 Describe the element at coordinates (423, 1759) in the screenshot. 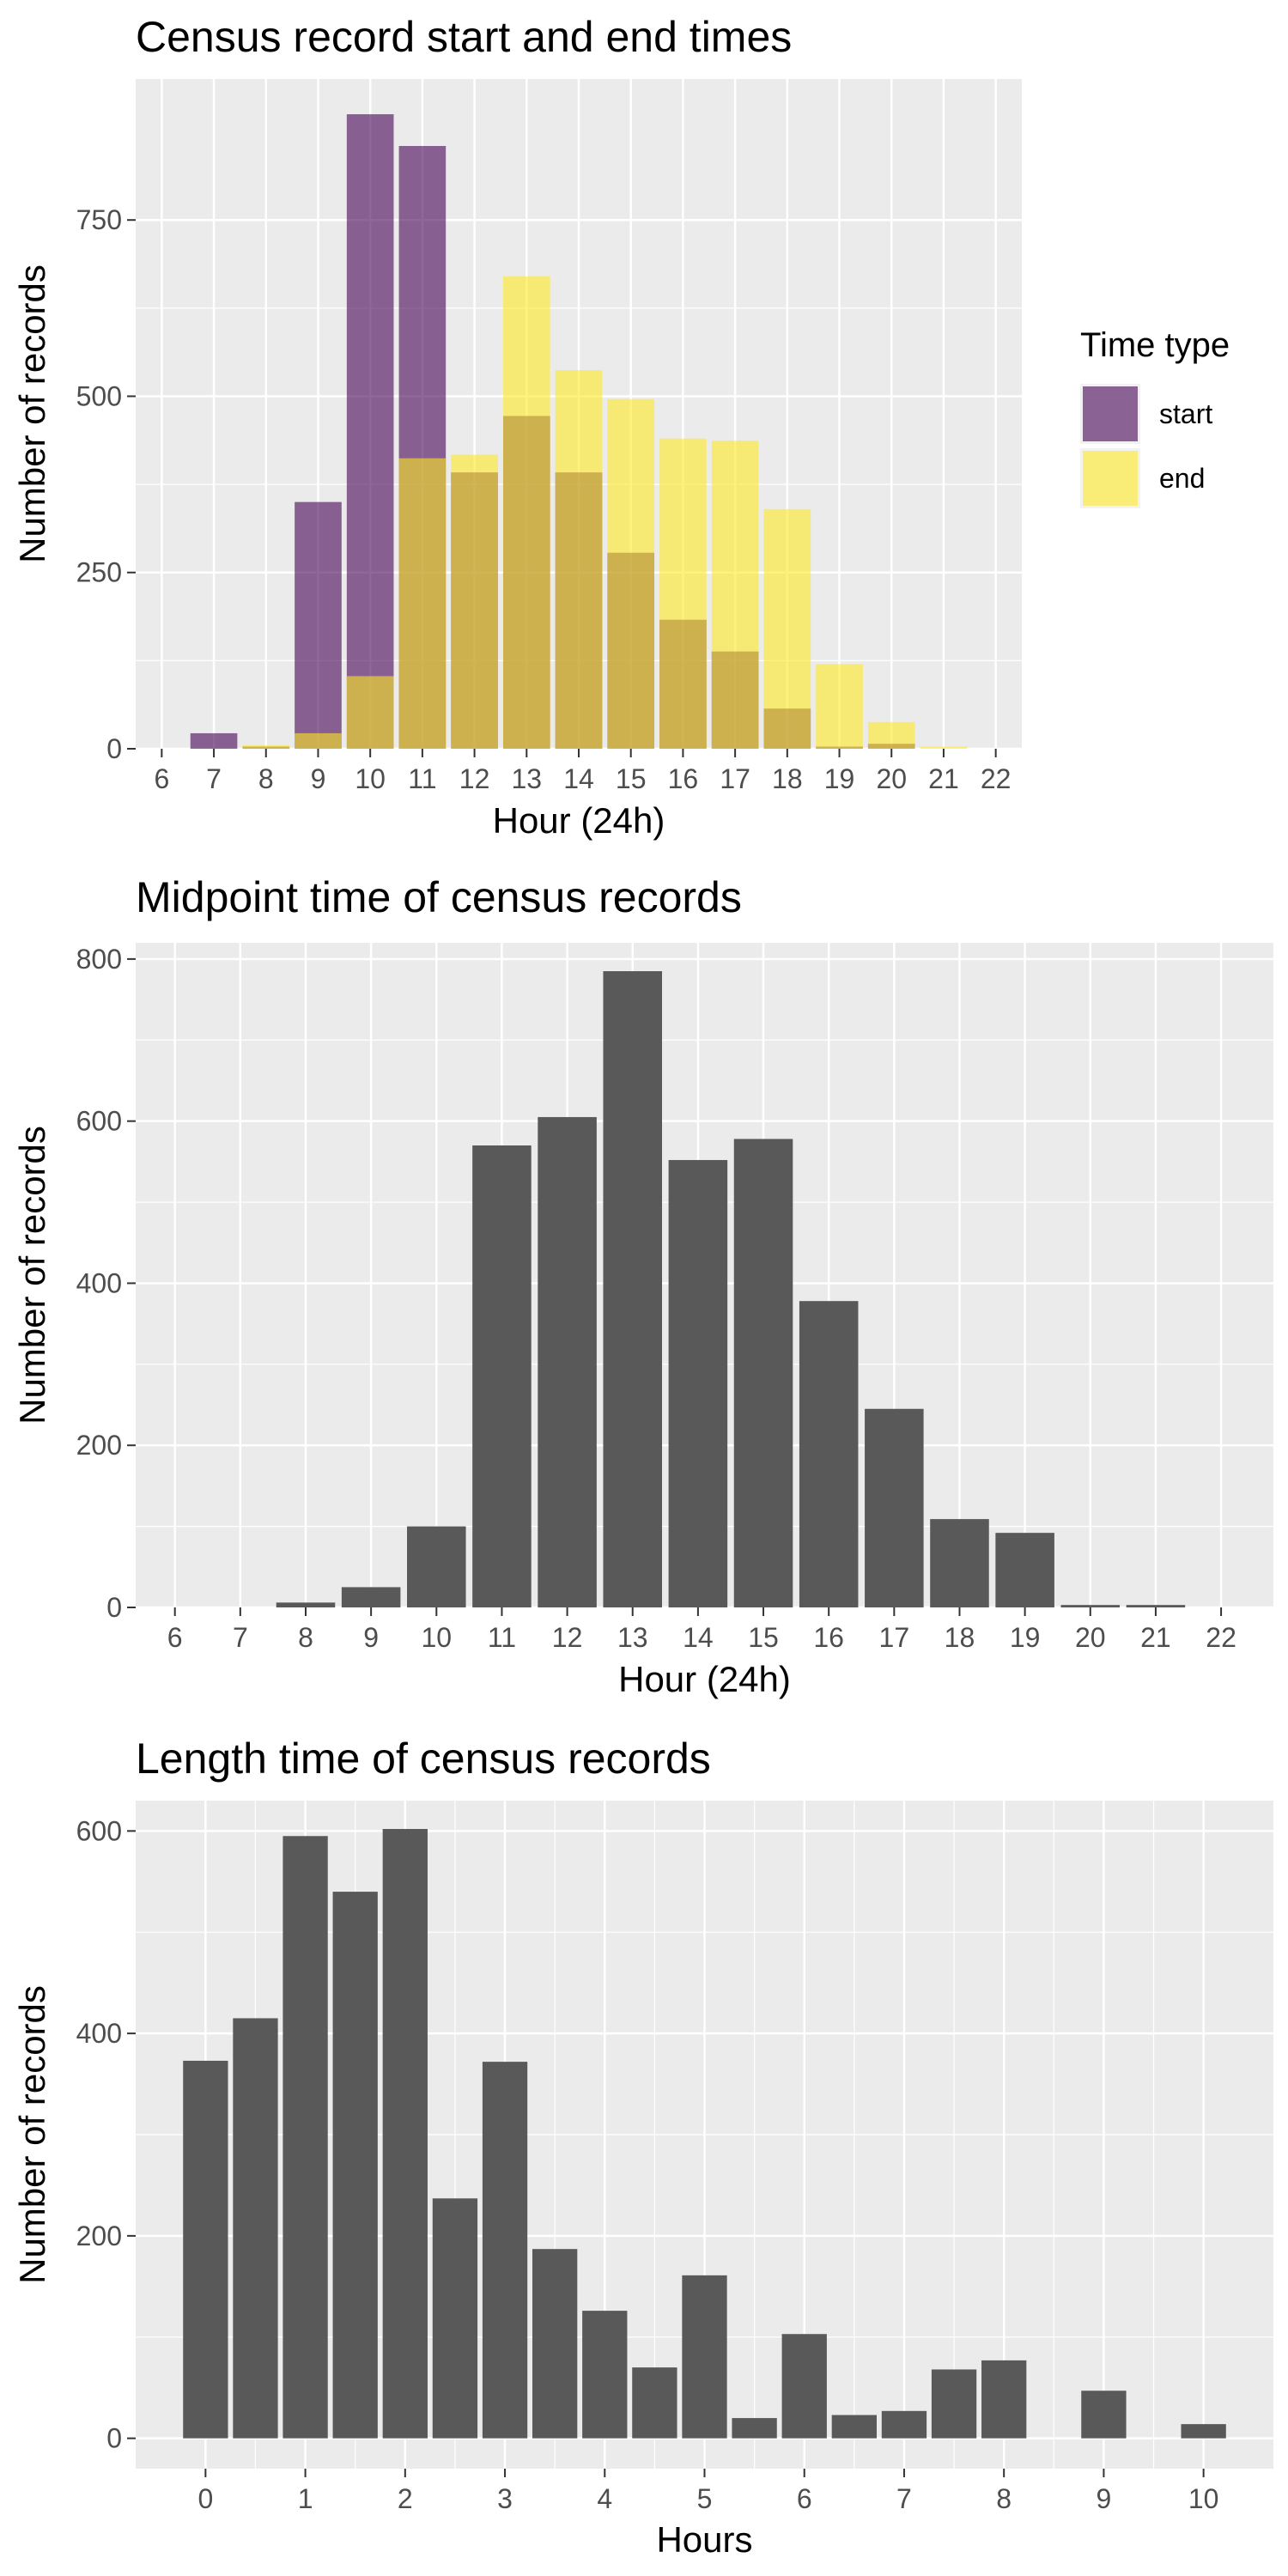

I see `chart-title: Length time of census records` at that location.